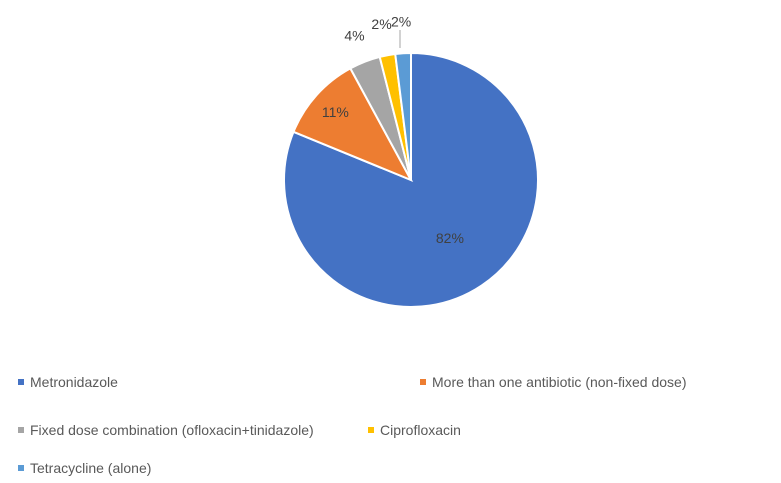 The width and height of the screenshot is (781, 483). What do you see at coordinates (403, 116) in the screenshot?
I see `pie-slice-tetracycline` at bounding box center [403, 116].